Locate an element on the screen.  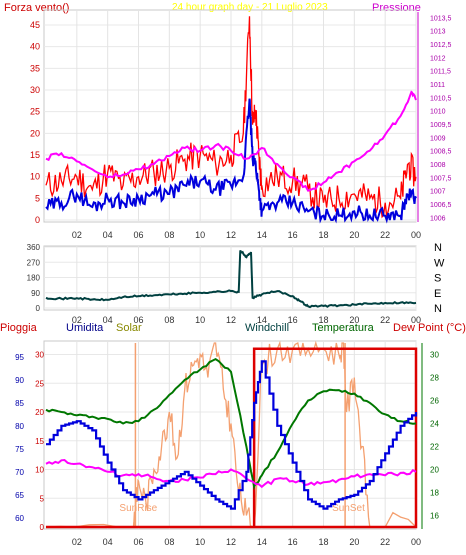
rain-tick-label: 25 is located at coordinates (39, 383).